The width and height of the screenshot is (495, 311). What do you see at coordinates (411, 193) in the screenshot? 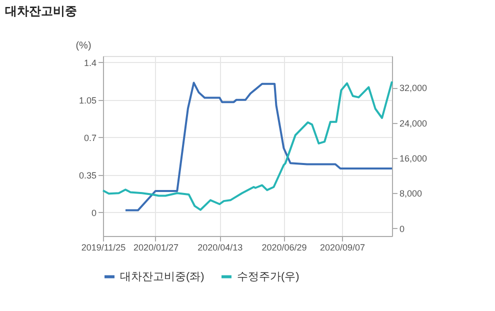
I see `y2-tick-label: 8,000` at bounding box center [411, 193].